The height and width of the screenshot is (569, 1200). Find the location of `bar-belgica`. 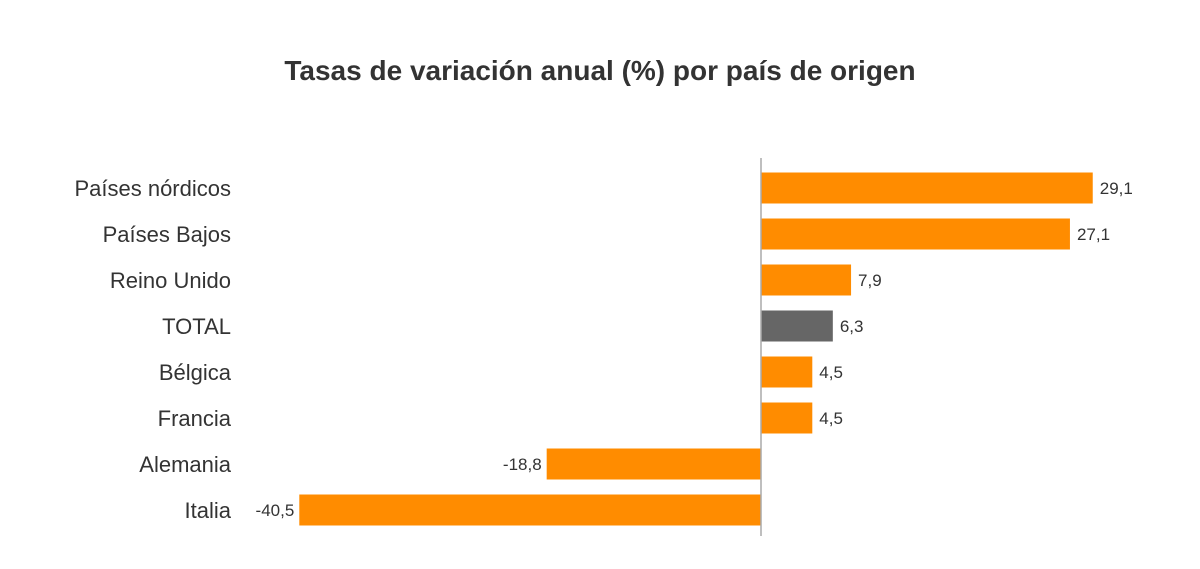

bar-belgica is located at coordinates (787, 372).